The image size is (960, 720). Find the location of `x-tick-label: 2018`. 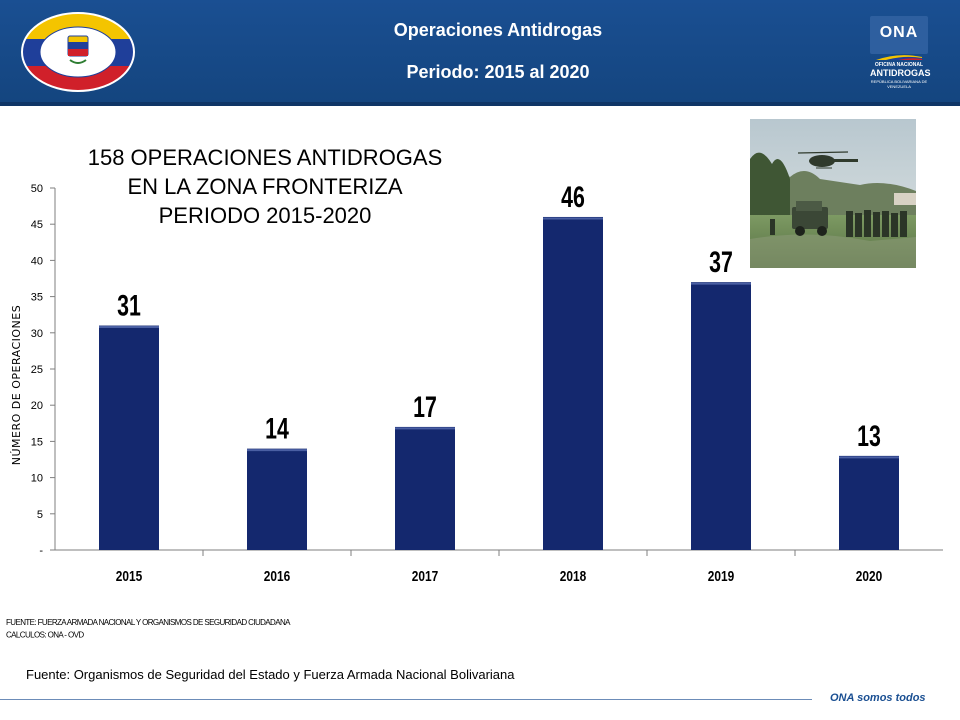

x-tick-label: 2018 is located at coordinates (573, 576).